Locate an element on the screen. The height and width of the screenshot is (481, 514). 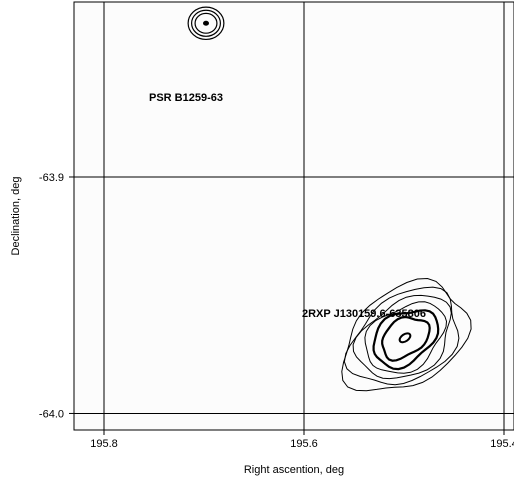
y-axis-label: Declination, deg is located at coordinates (16, 216).